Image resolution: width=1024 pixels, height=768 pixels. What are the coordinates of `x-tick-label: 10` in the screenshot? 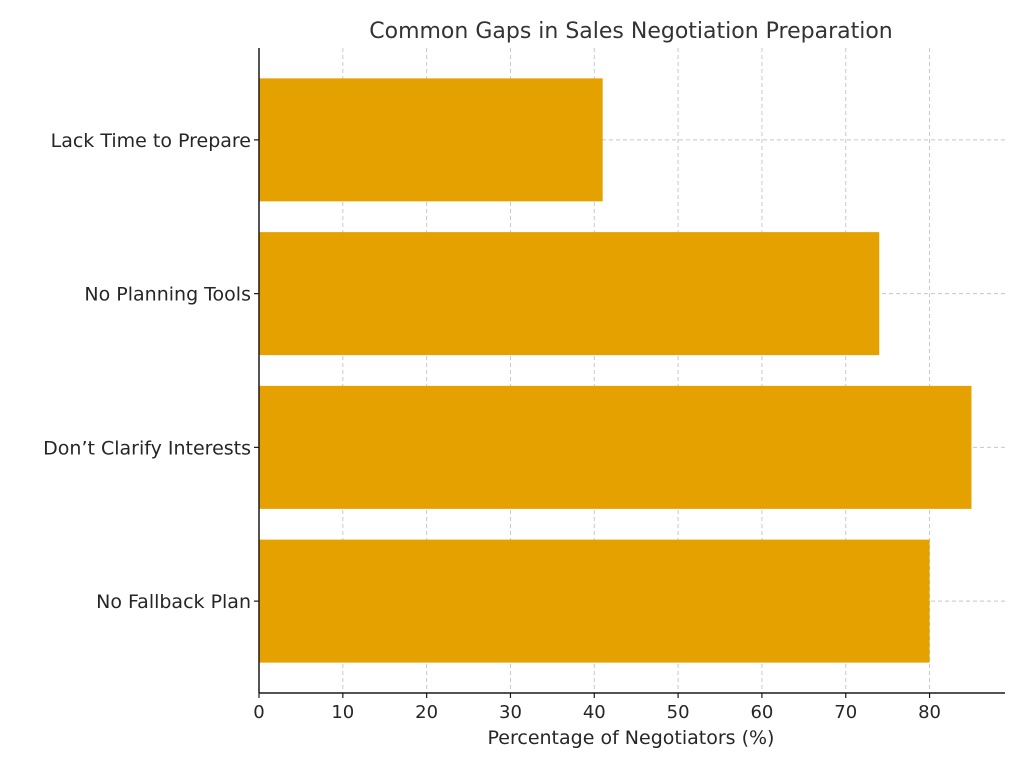 It's located at (342, 712).